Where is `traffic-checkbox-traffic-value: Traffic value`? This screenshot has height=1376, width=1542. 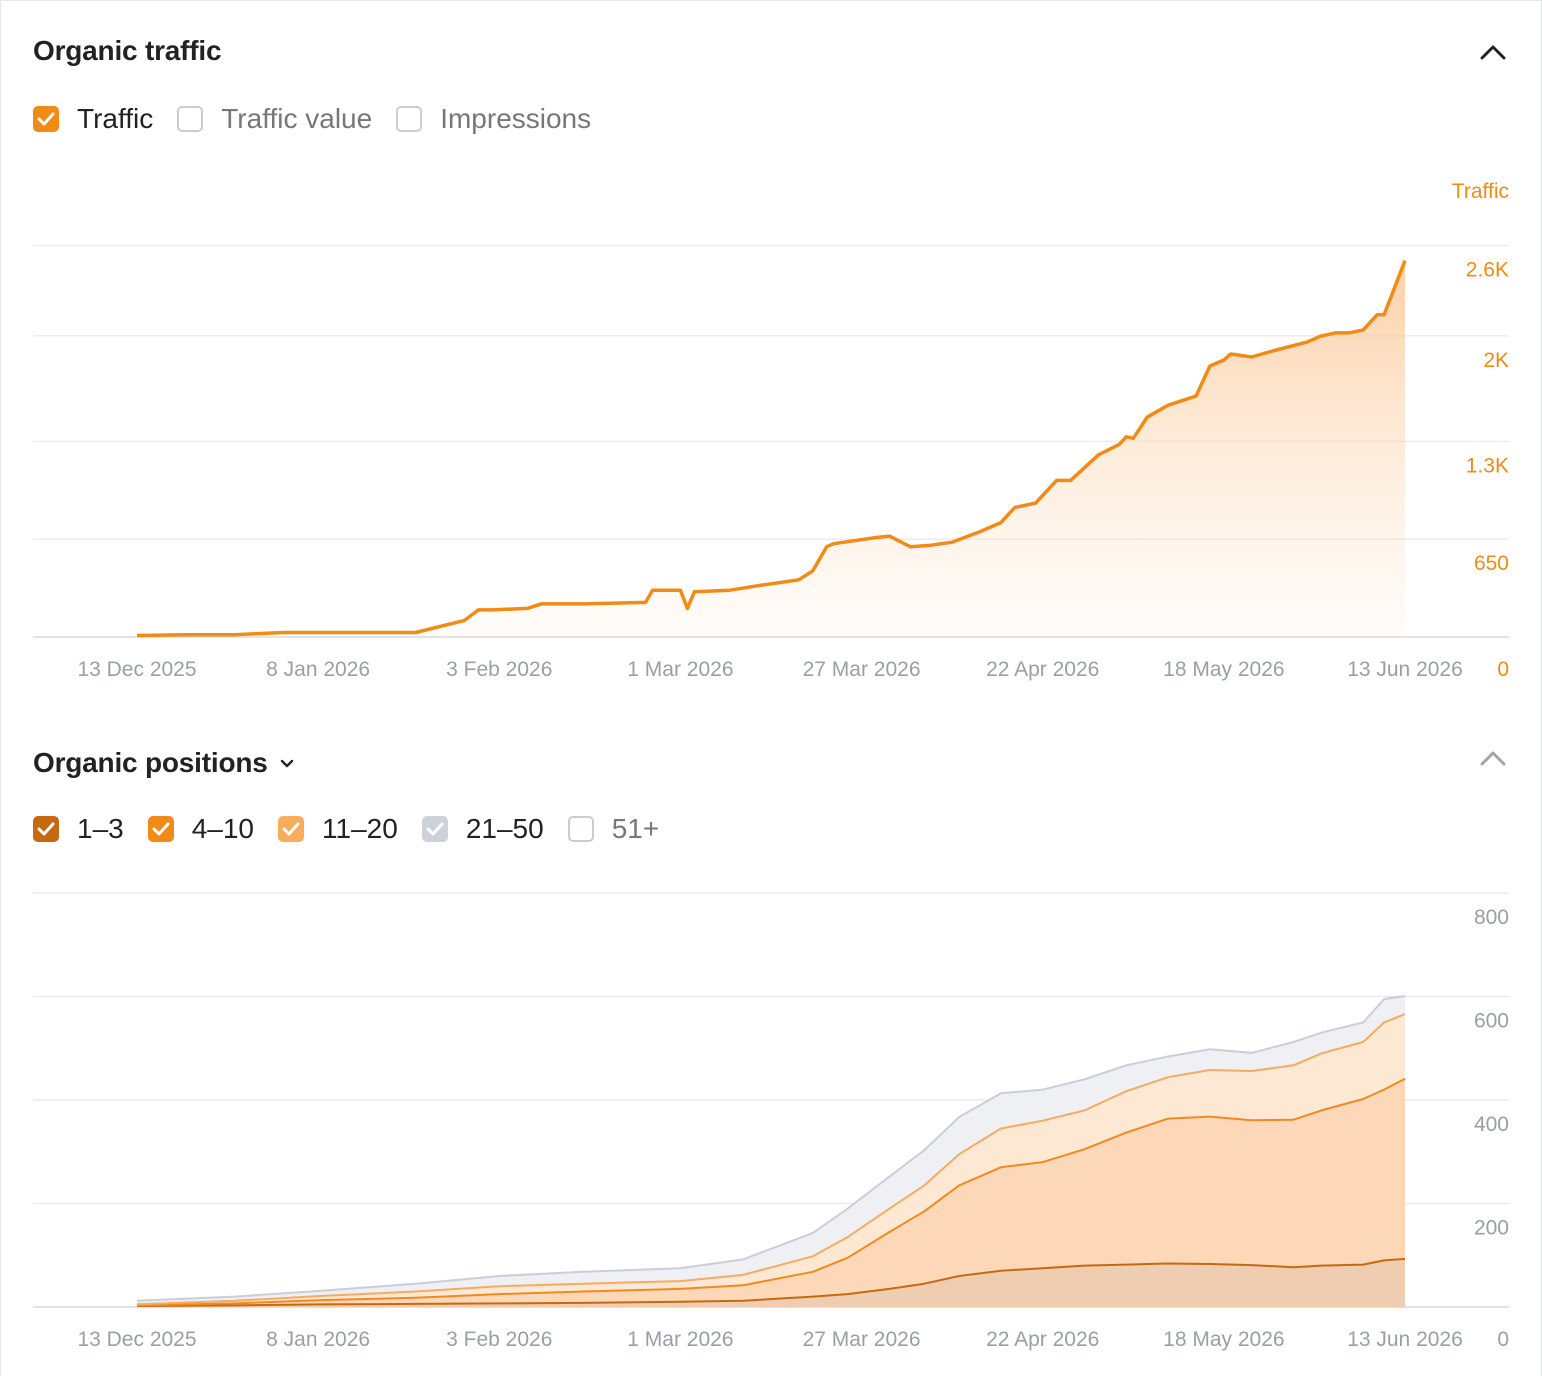 traffic-checkbox-traffic-value: Traffic value is located at coordinates (274, 119).